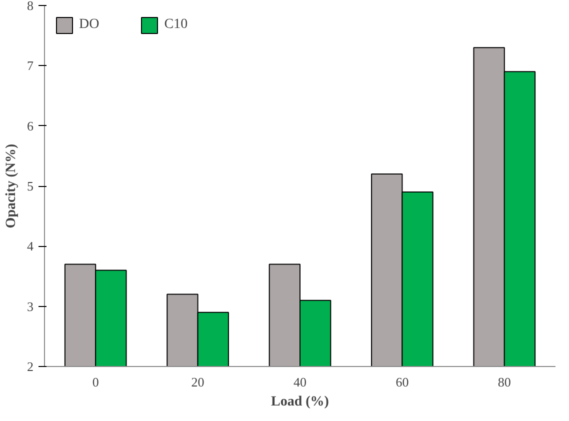 The image size is (569, 421). I want to click on y-tick-label: 5, so click(30, 186).